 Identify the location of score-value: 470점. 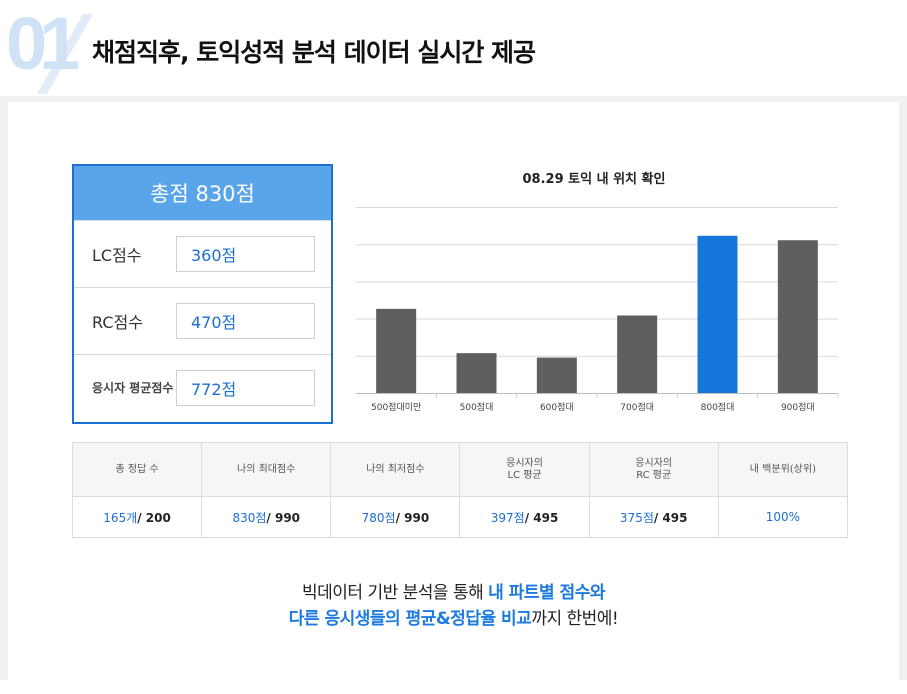
(245, 321).